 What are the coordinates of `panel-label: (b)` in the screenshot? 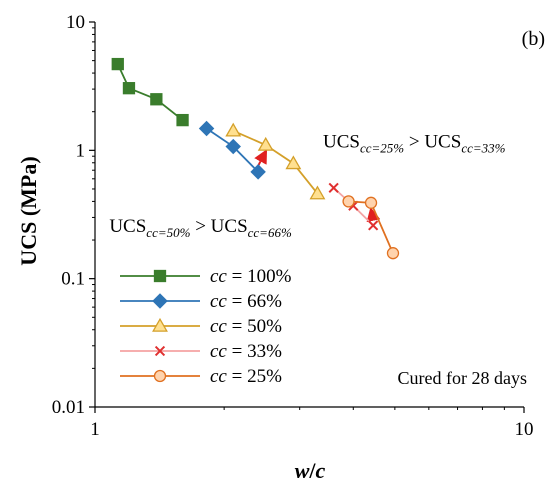 It's located at (533, 39).